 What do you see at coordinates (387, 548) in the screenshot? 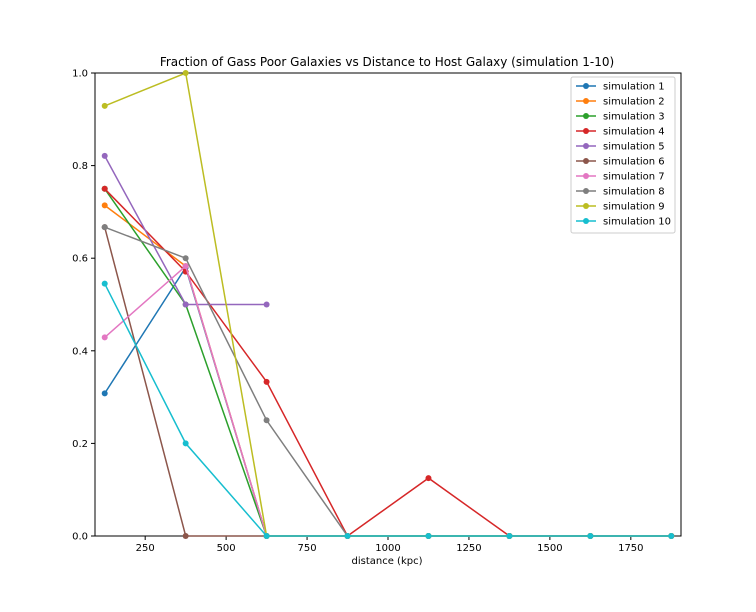
I see `x-tick-label: 1000` at bounding box center [387, 548].